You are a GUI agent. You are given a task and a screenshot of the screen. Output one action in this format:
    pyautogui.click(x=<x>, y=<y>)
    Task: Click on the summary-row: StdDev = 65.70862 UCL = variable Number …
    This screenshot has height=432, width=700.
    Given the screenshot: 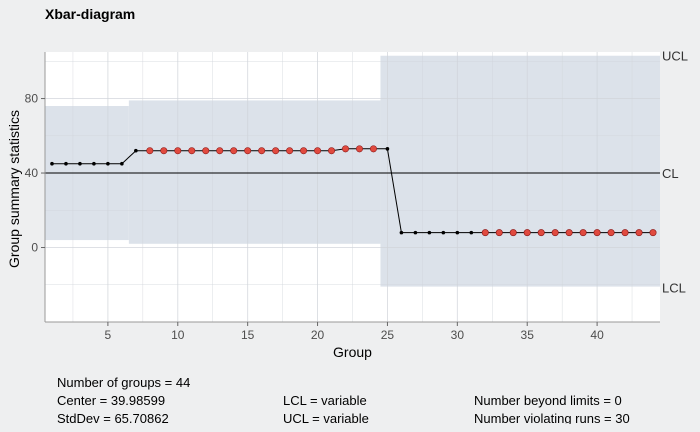 What is the action you would take?
    pyautogui.click(x=377, y=417)
    